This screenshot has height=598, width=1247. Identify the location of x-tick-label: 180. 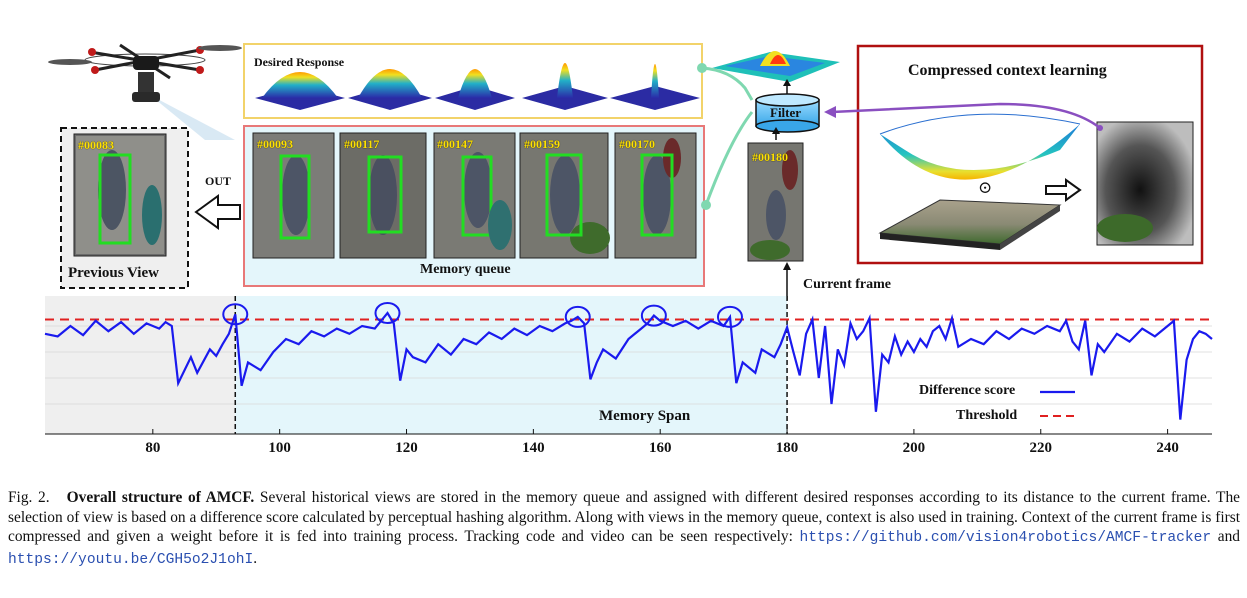
(787, 448).